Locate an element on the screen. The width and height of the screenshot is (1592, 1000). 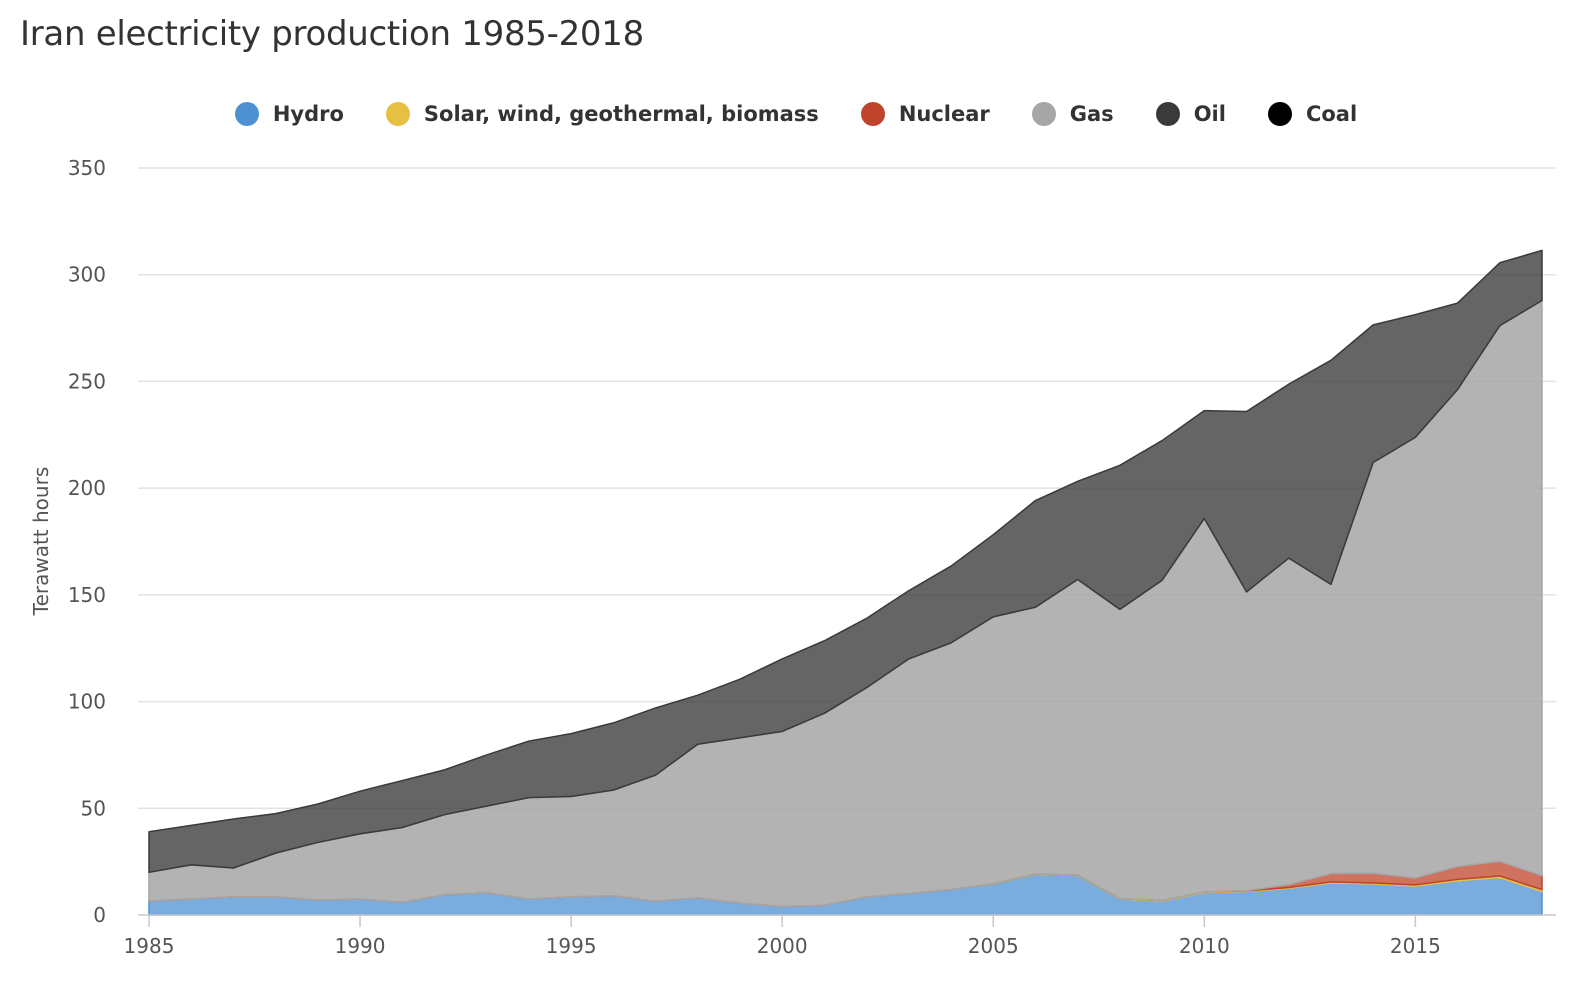
y-tick-label: 300 is located at coordinates (87, 275).